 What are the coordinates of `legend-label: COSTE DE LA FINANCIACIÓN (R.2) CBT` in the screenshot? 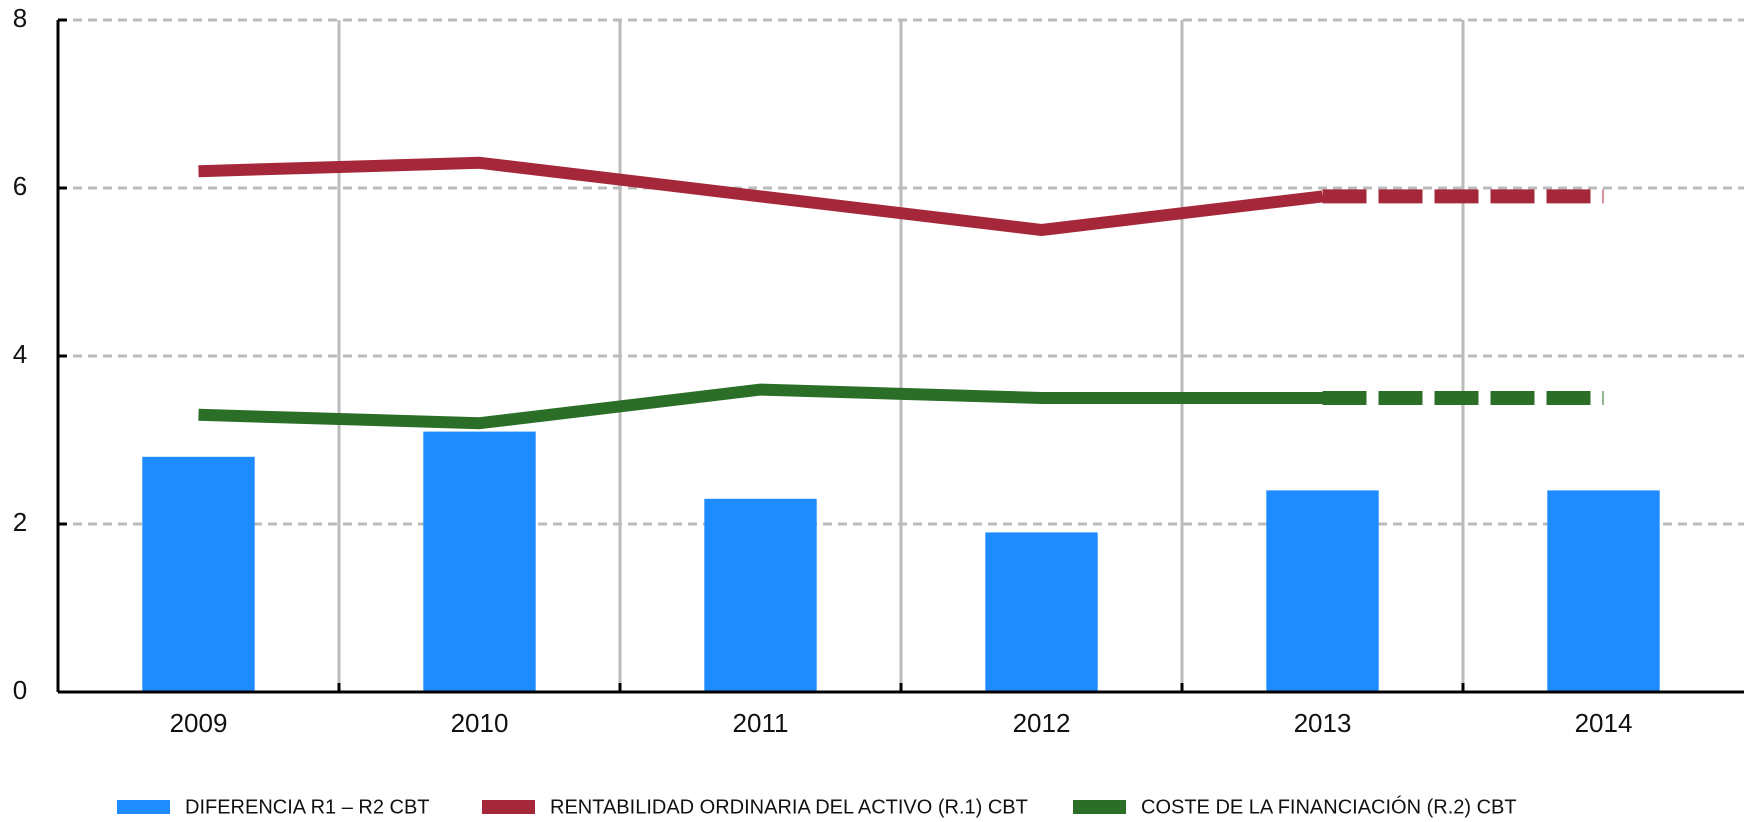 It's located at (1329, 806).